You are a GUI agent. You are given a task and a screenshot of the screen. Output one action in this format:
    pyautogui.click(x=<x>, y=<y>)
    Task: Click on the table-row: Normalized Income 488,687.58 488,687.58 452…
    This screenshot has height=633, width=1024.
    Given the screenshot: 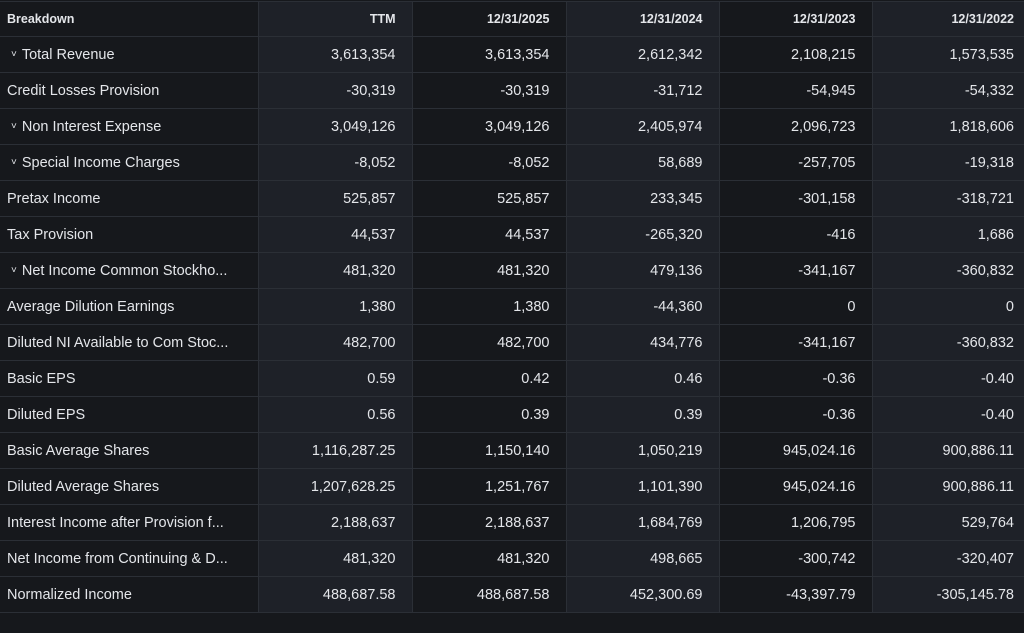 What is the action you would take?
    pyautogui.click(x=512, y=594)
    